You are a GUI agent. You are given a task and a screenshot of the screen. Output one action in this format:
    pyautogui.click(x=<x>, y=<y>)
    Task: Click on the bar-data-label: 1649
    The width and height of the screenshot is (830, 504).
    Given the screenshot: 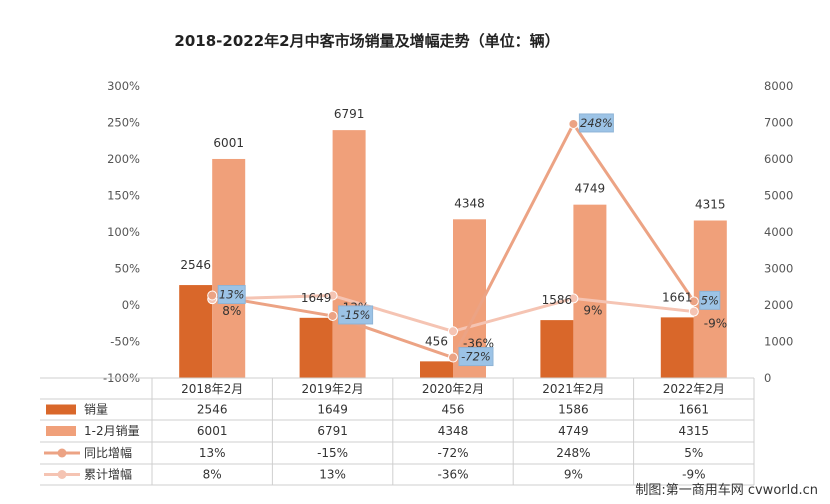 What is the action you would take?
    pyautogui.click(x=316, y=298)
    